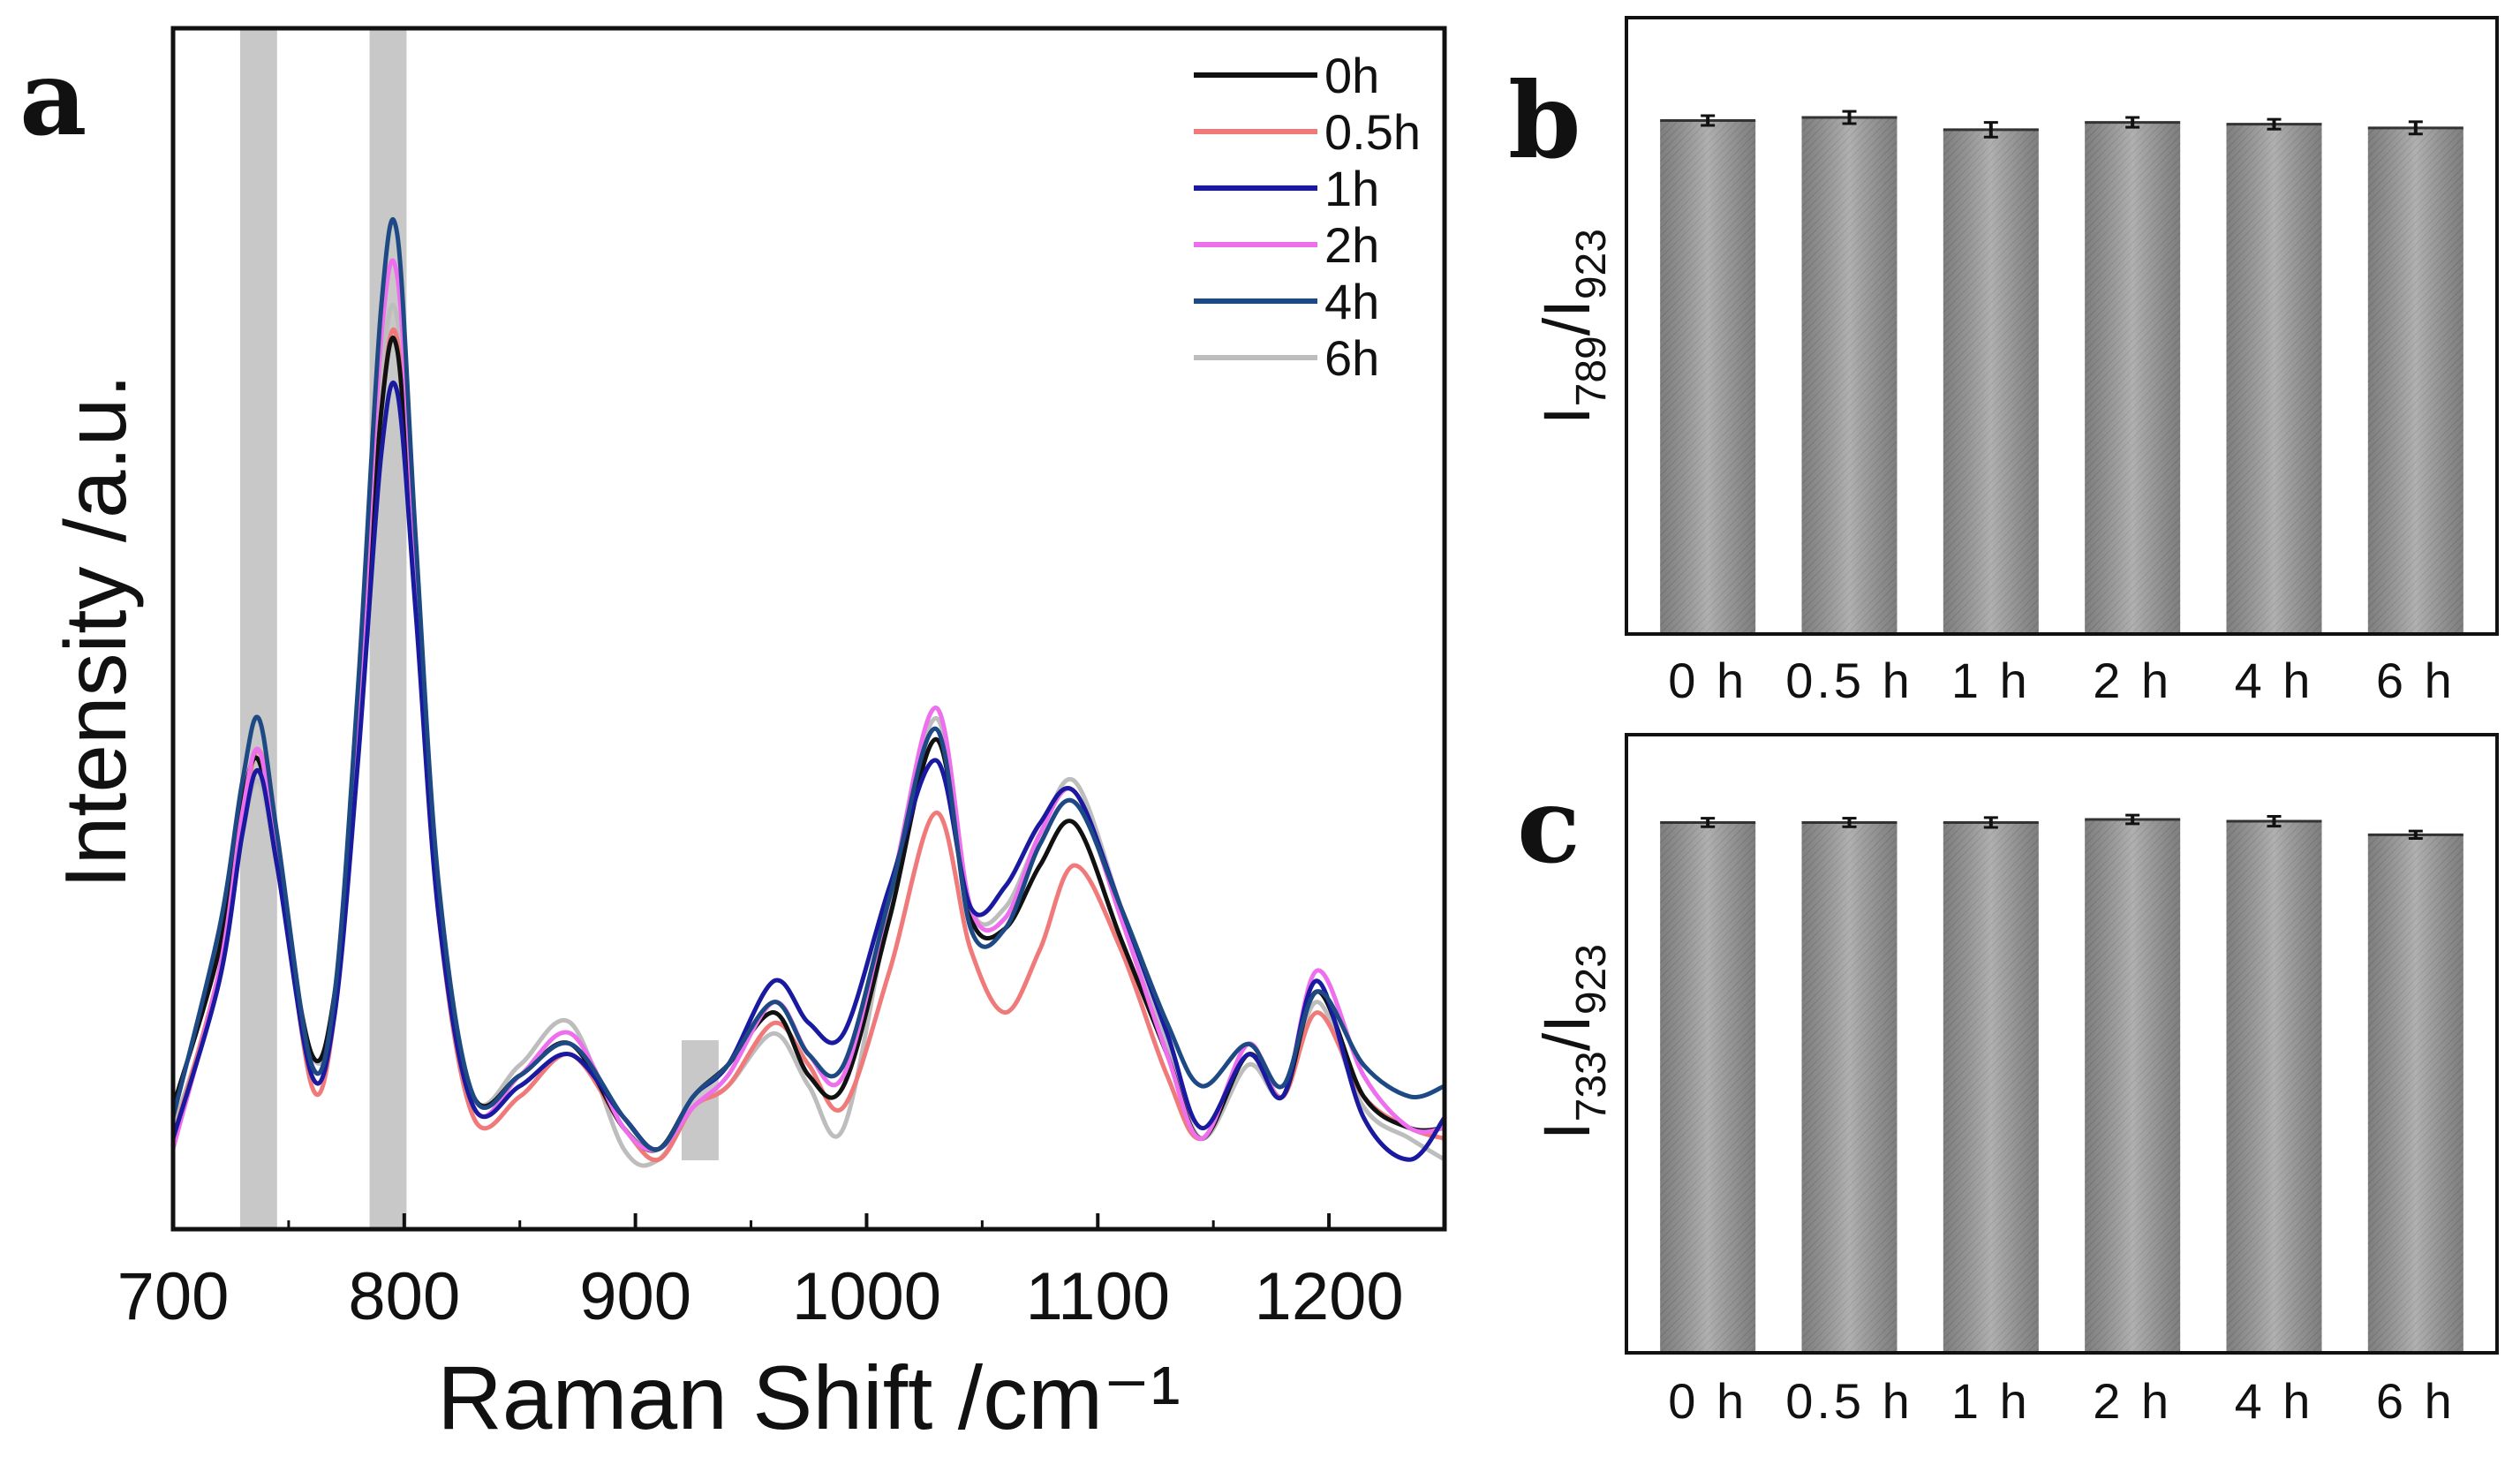 The width and height of the screenshot is (2520, 1457). I want to click on x-tick-label: 1200, so click(1329, 1296).